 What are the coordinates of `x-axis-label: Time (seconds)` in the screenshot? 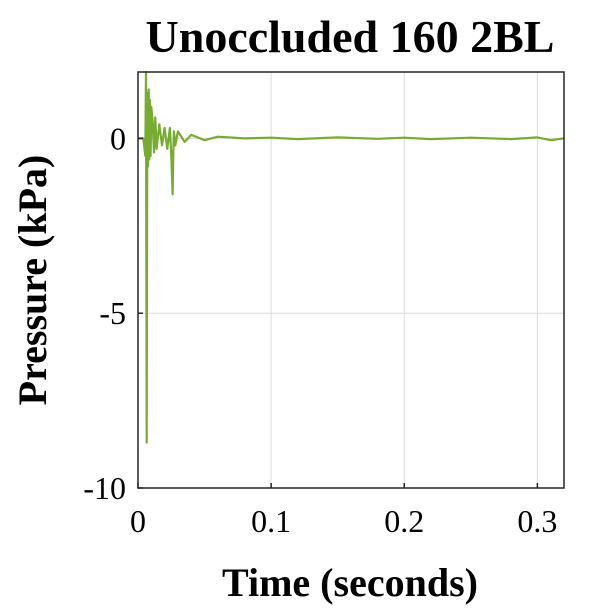 It's located at (350, 582).